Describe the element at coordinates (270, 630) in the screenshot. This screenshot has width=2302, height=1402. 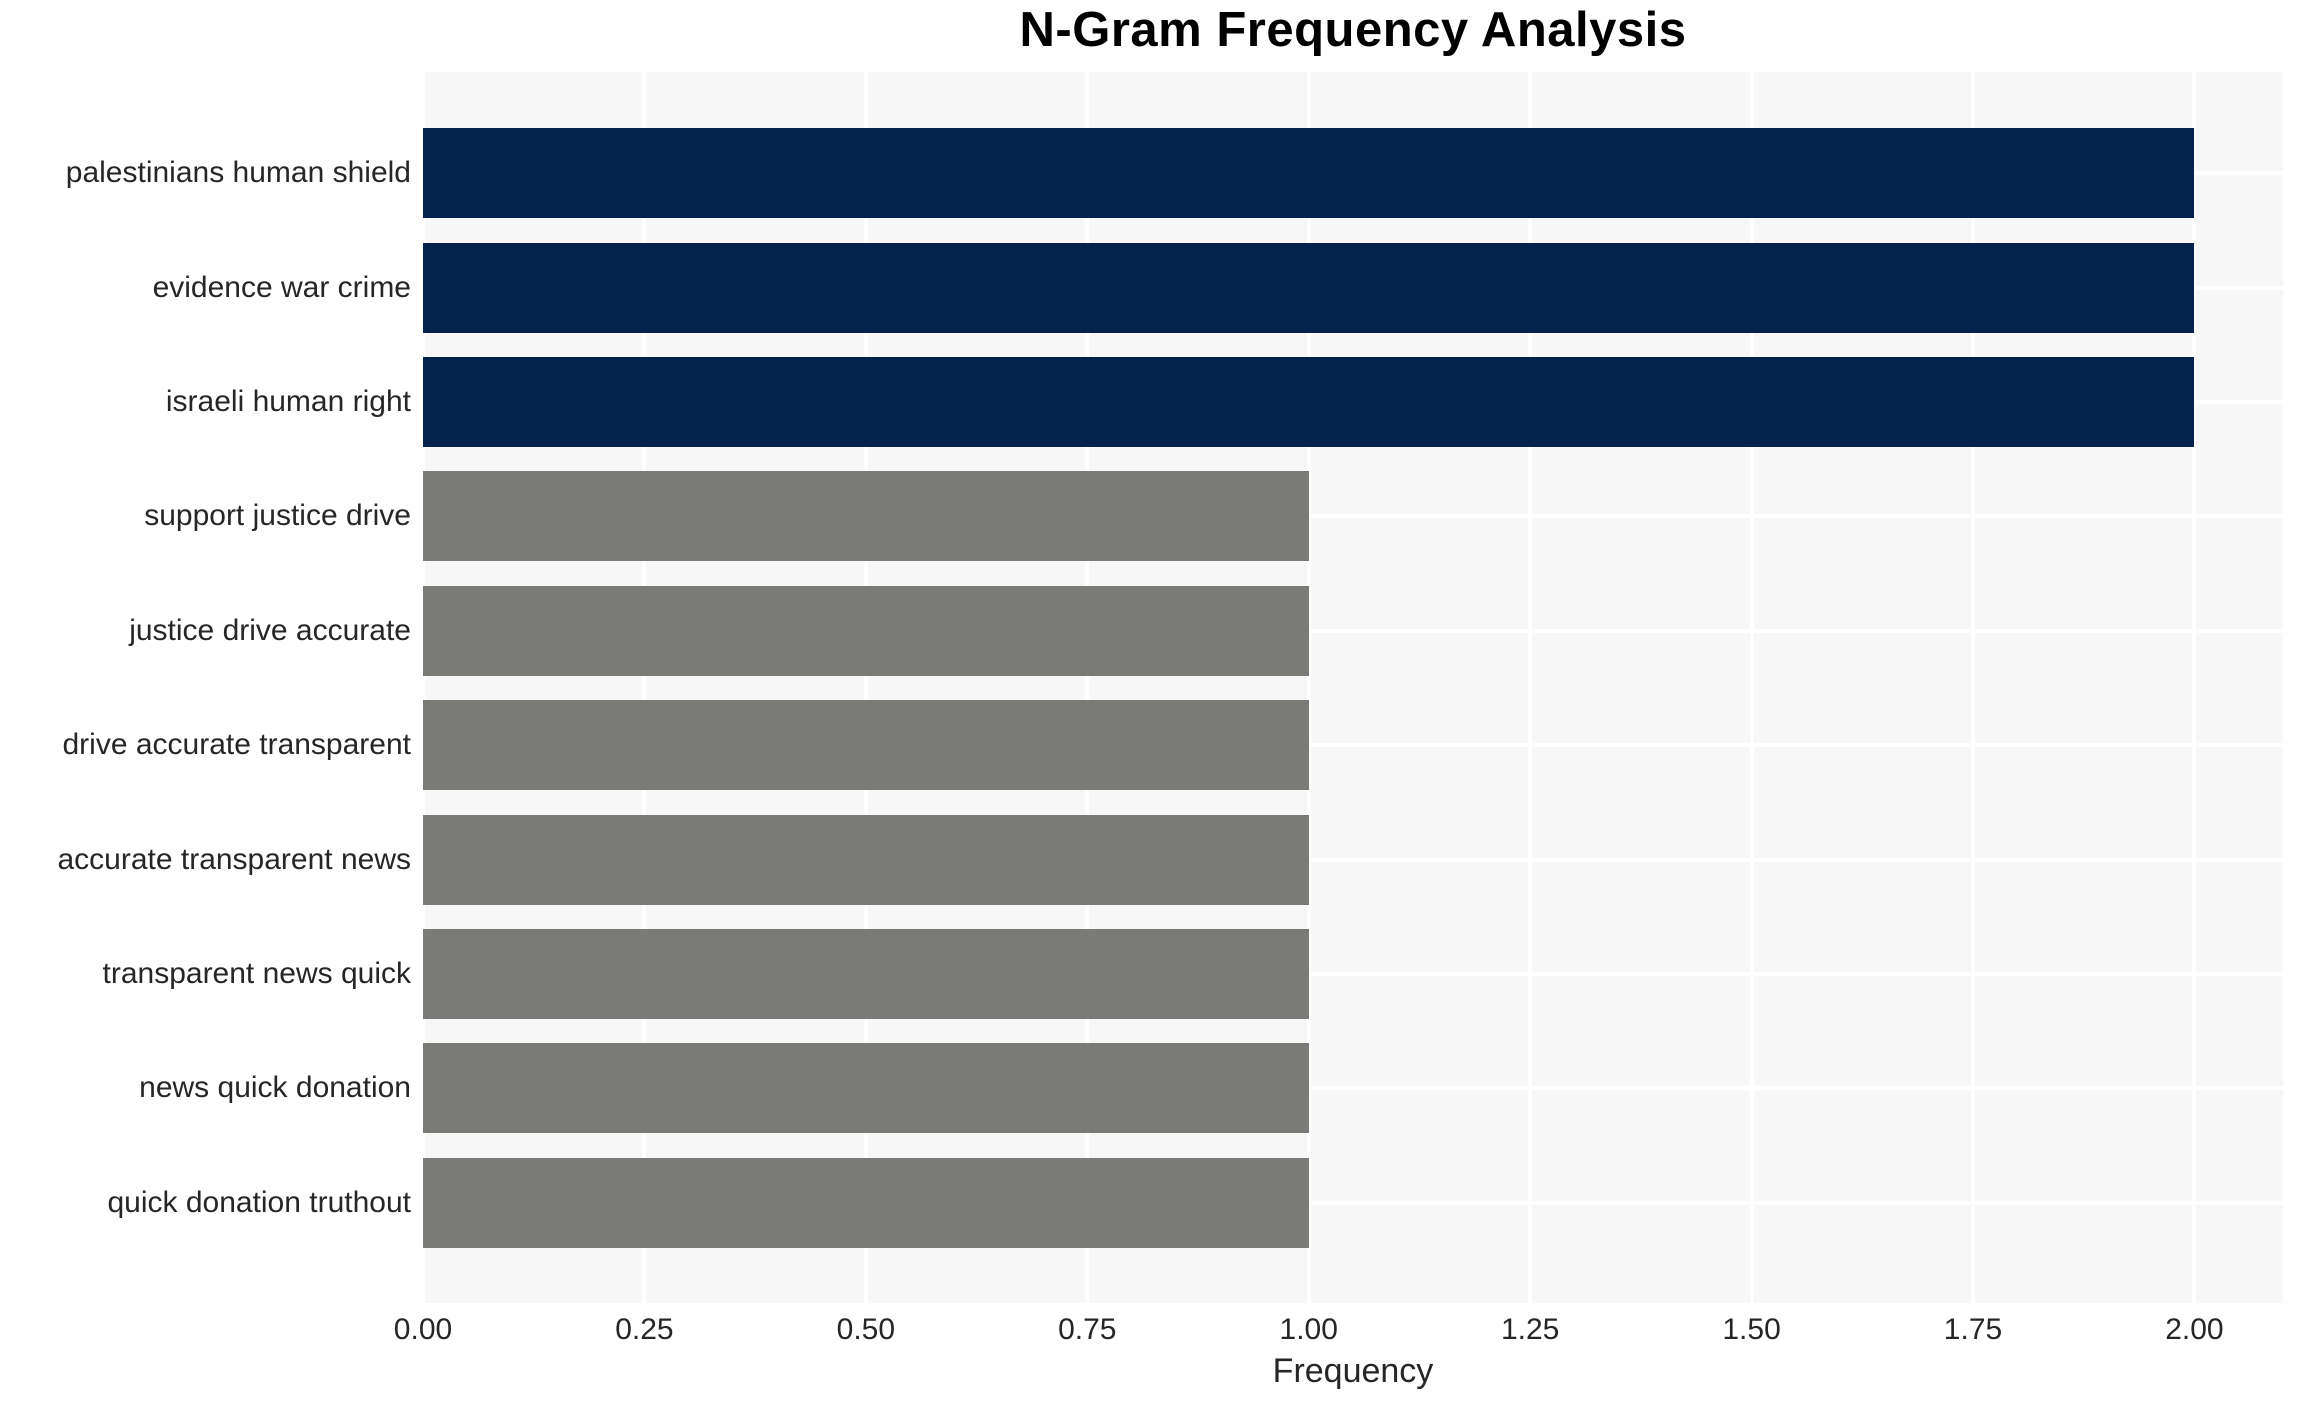
I see `y-tick-label: justice drive accurate` at that location.